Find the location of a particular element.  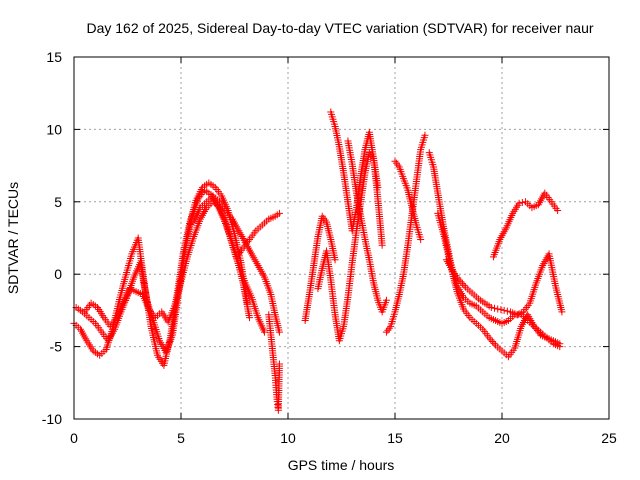

series-track-d is located at coordinates (236, 264).